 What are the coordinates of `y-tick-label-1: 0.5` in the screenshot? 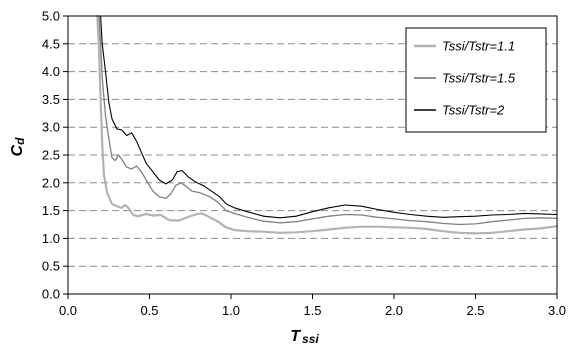 It's located at (51, 266).